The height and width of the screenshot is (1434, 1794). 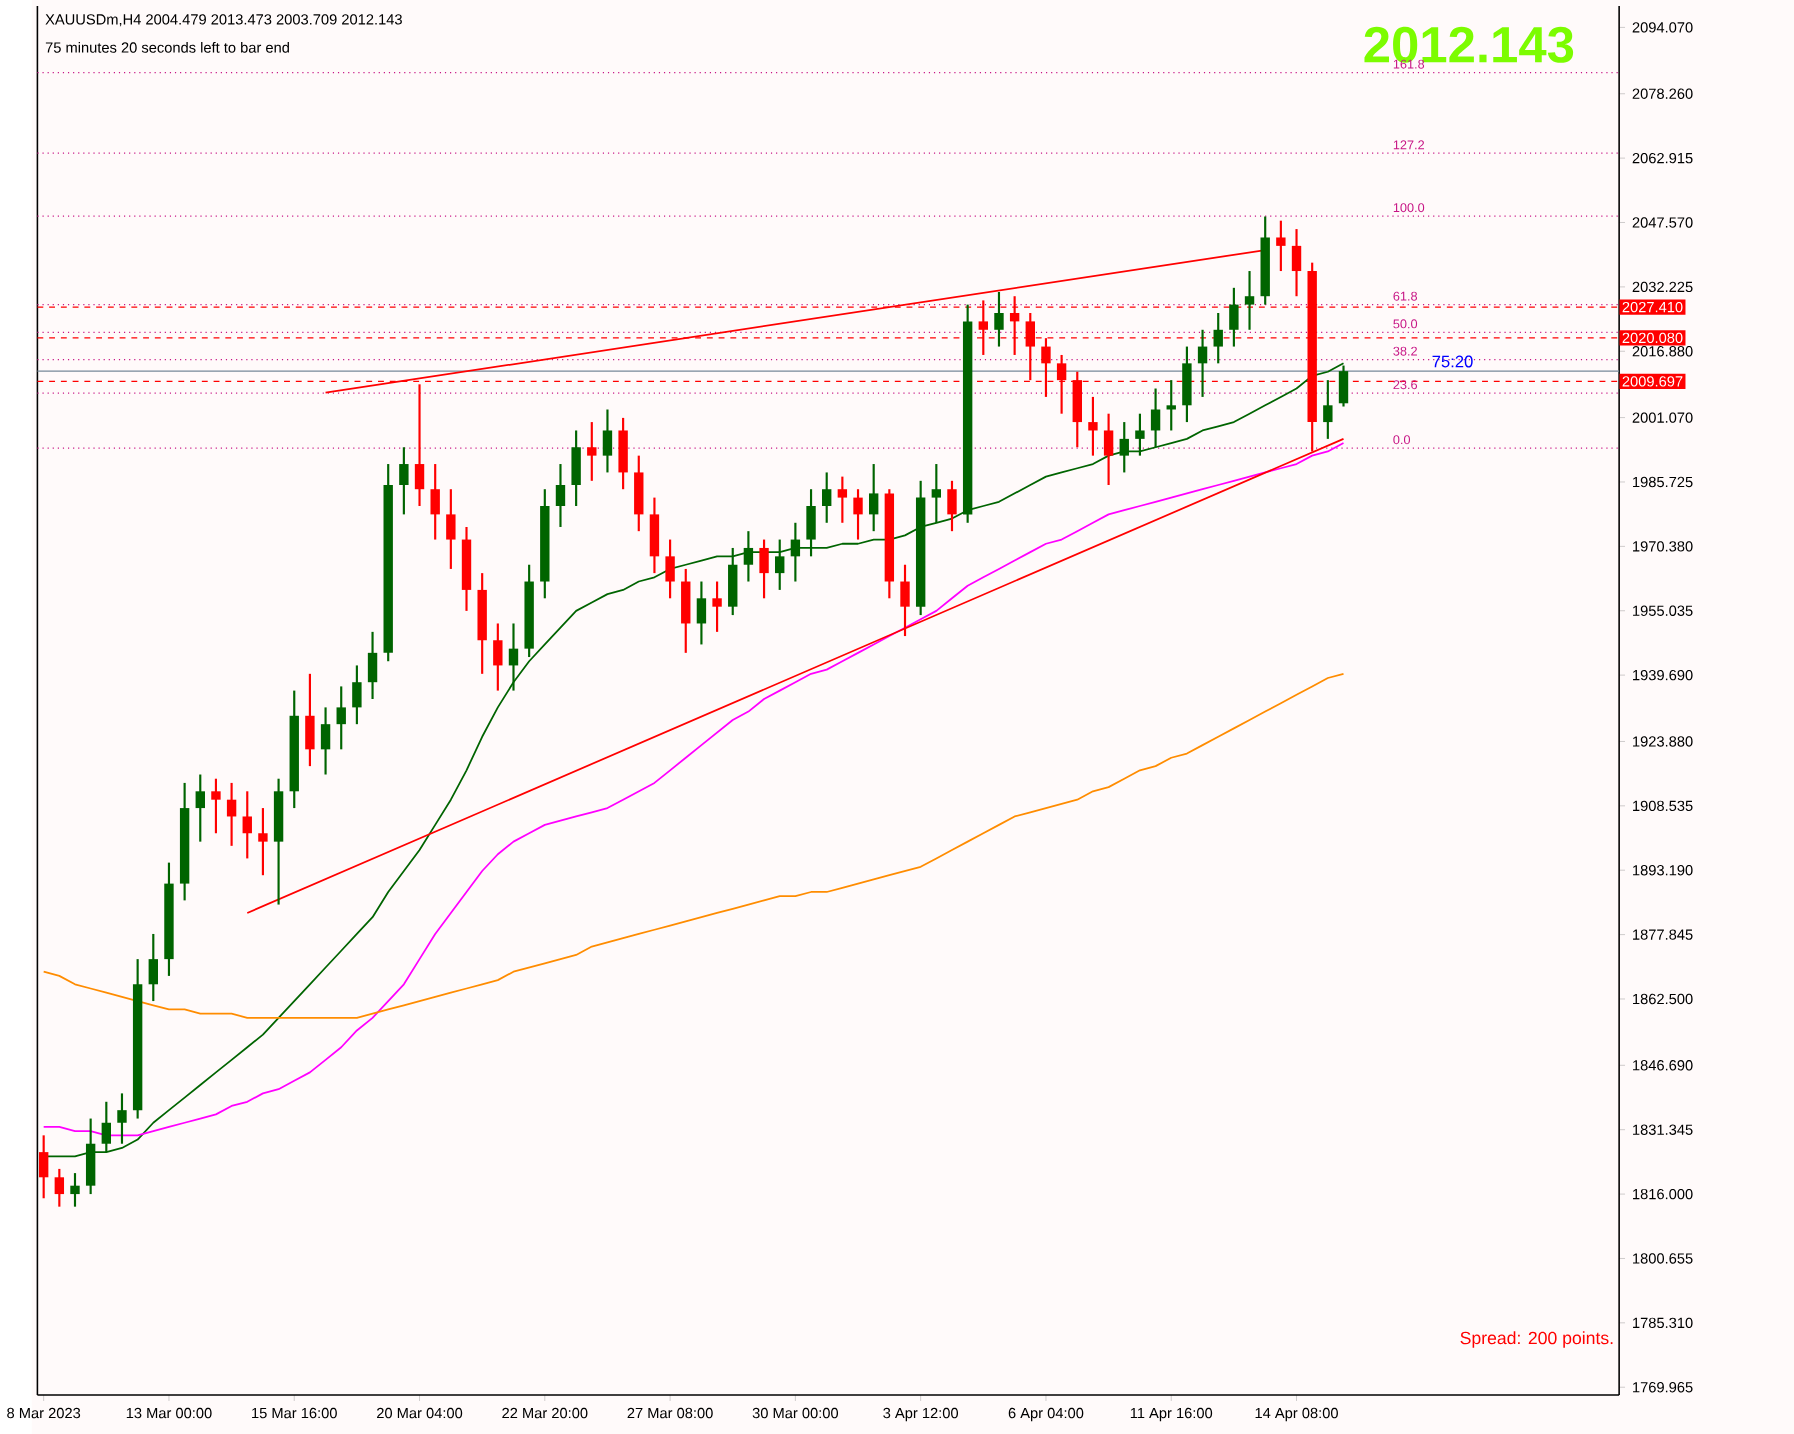 What do you see at coordinates (1452, 361) in the screenshot?
I see `text: 75:20` at bounding box center [1452, 361].